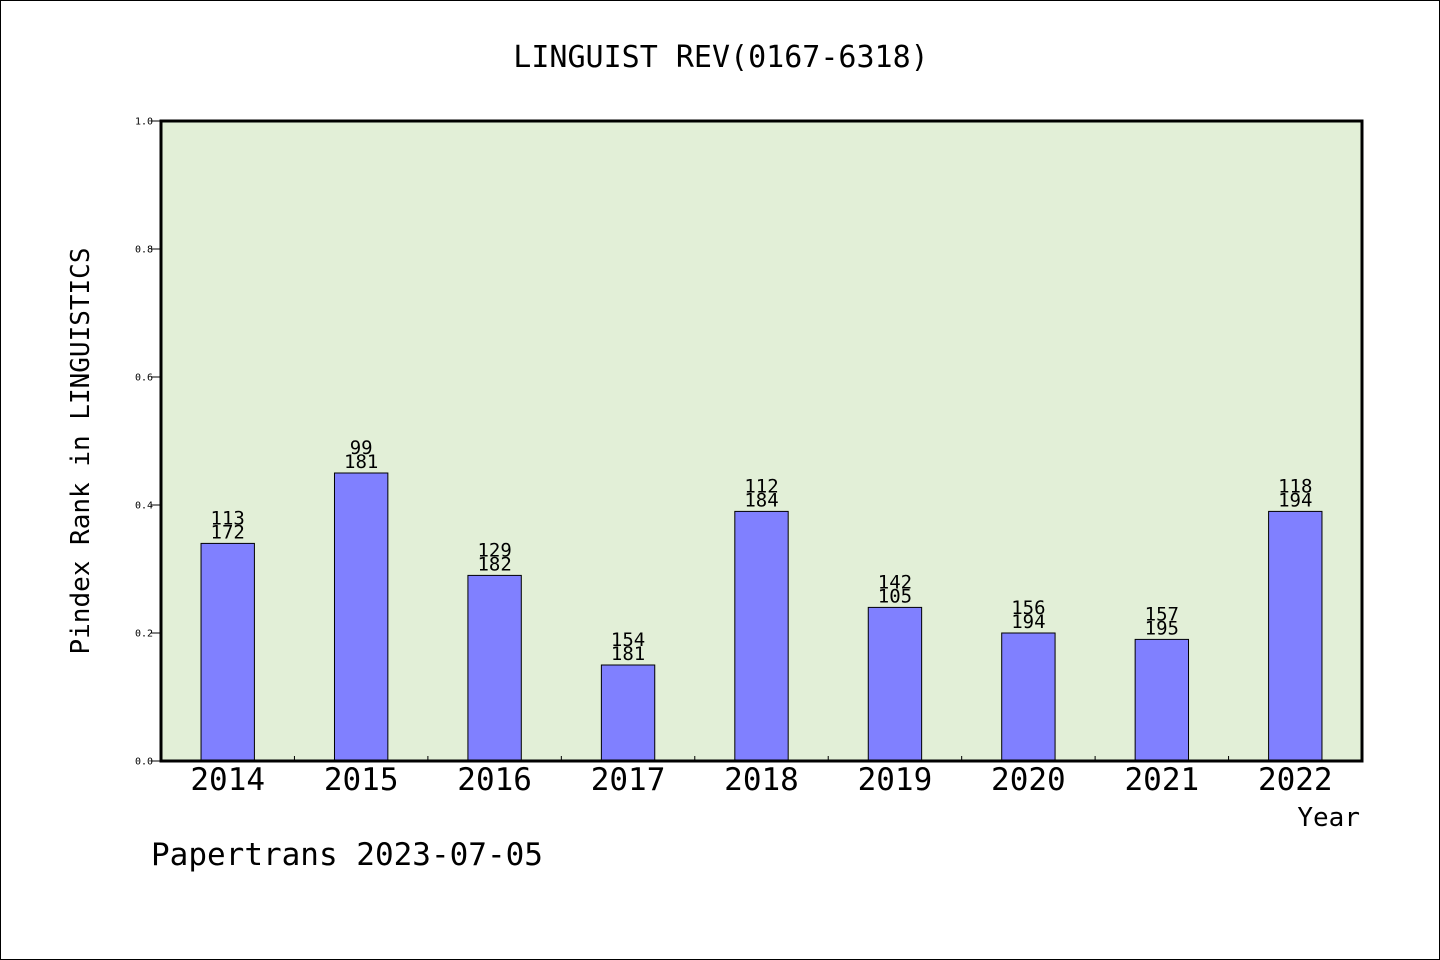  Describe the element at coordinates (494, 564) in the screenshot. I see `data-label-bottom-2016: 182` at that location.